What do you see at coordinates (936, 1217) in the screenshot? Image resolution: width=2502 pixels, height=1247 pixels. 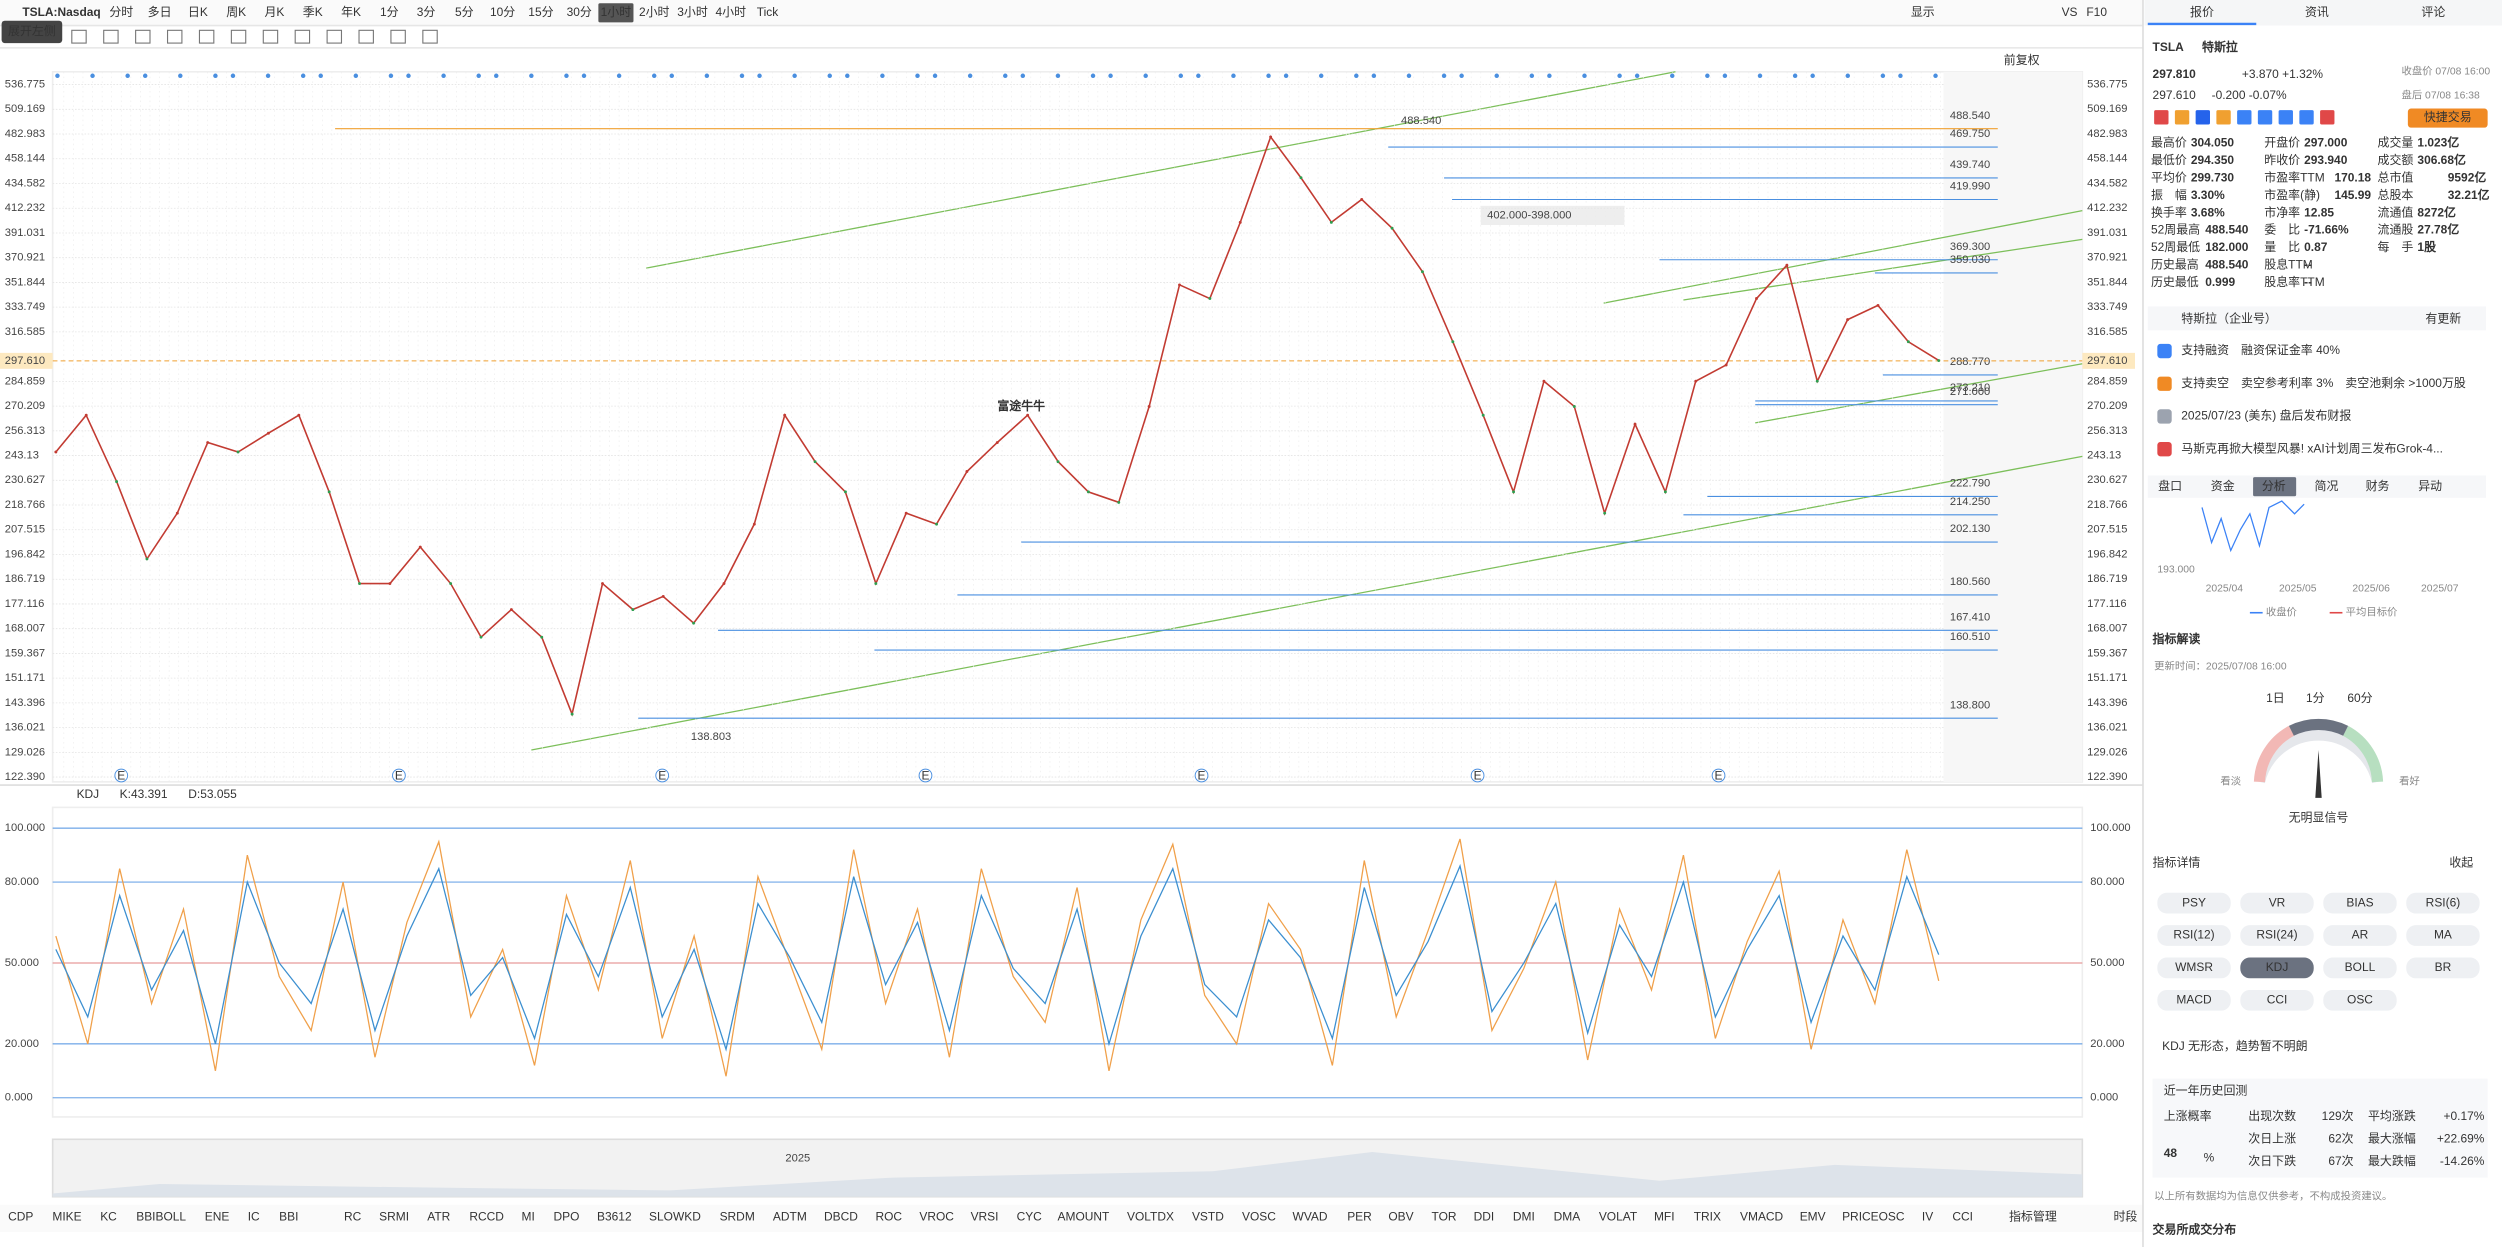 I see `indicator-tab: VROC` at bounding box center [936, 1217].